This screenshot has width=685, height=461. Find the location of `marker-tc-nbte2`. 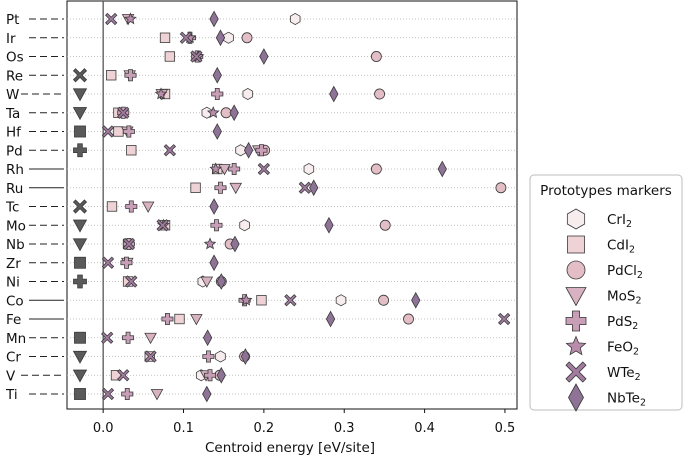

marker-tc-nbte2 is located at coordinates (214, 206).